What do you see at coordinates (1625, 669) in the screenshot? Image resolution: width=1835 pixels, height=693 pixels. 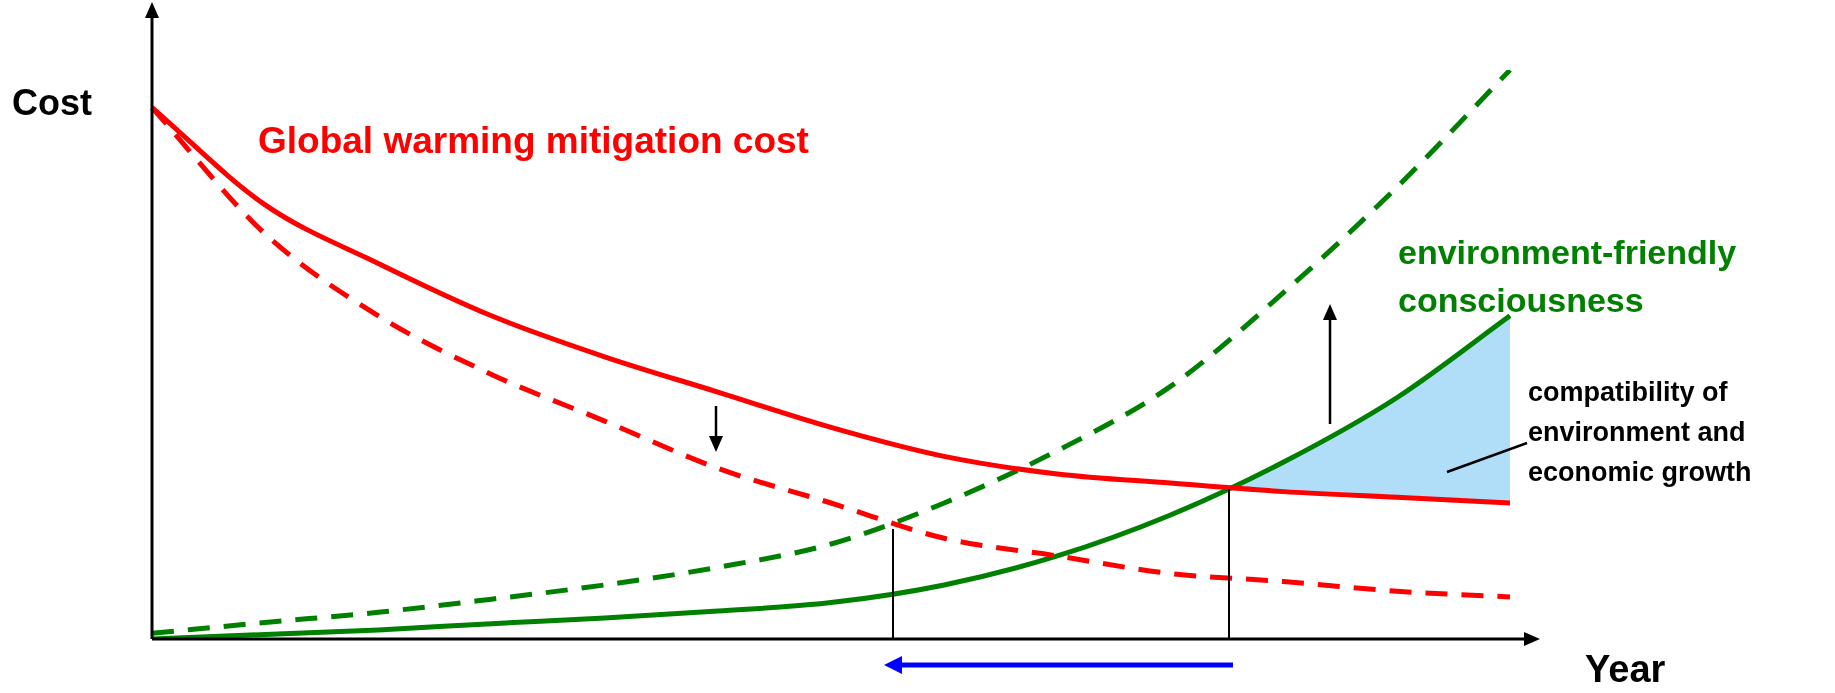 I see `x-axis-title: Year` at bounding box center [1625, 669].